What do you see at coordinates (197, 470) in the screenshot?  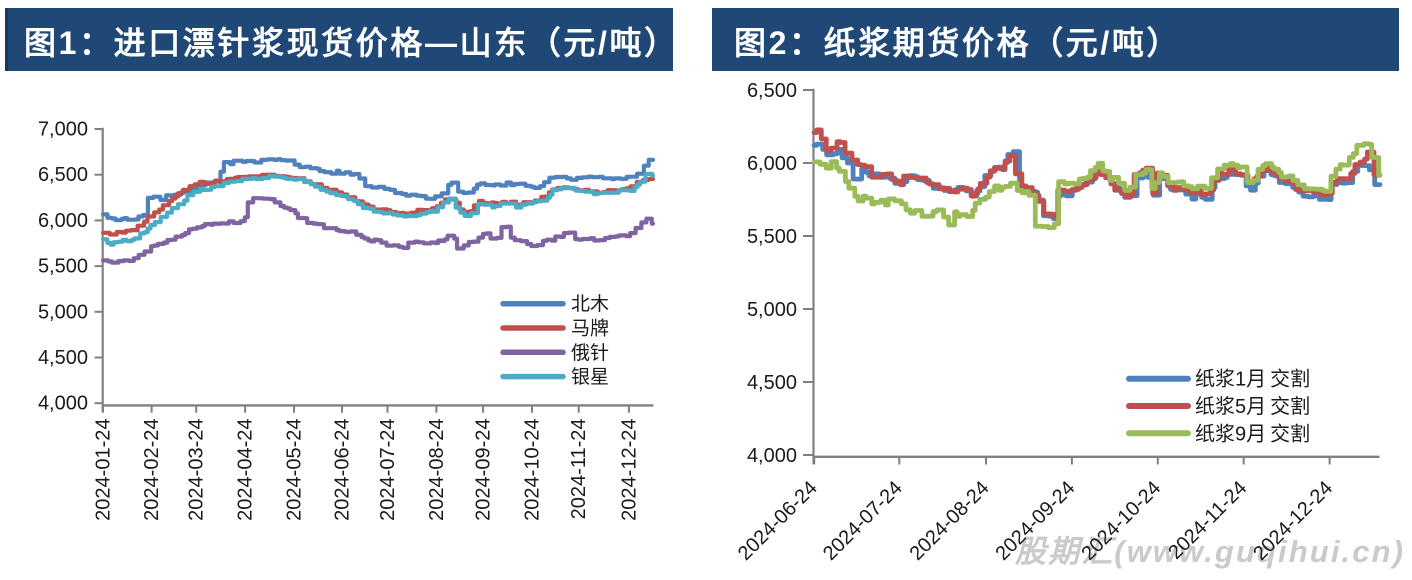 I see `svg-text: 2024-03-24` at bounding box center [197, 470].